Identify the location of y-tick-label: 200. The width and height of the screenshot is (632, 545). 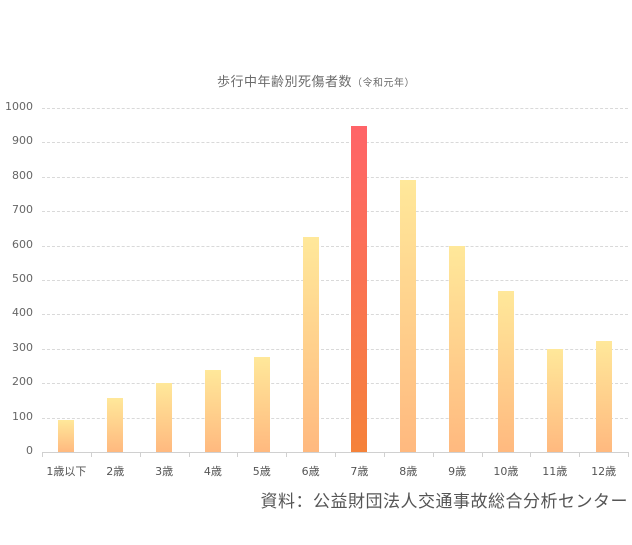
(22, 382).